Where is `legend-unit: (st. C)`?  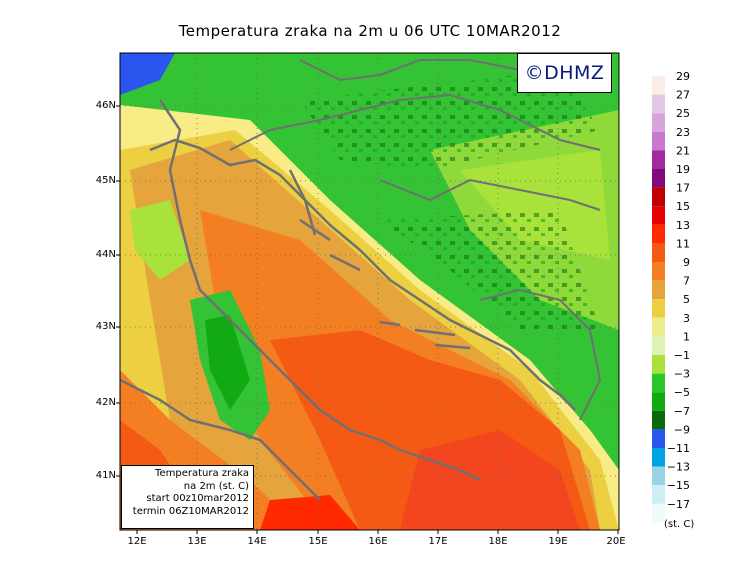
legend-unit: (st. C) is located at coordinates (679, 524).